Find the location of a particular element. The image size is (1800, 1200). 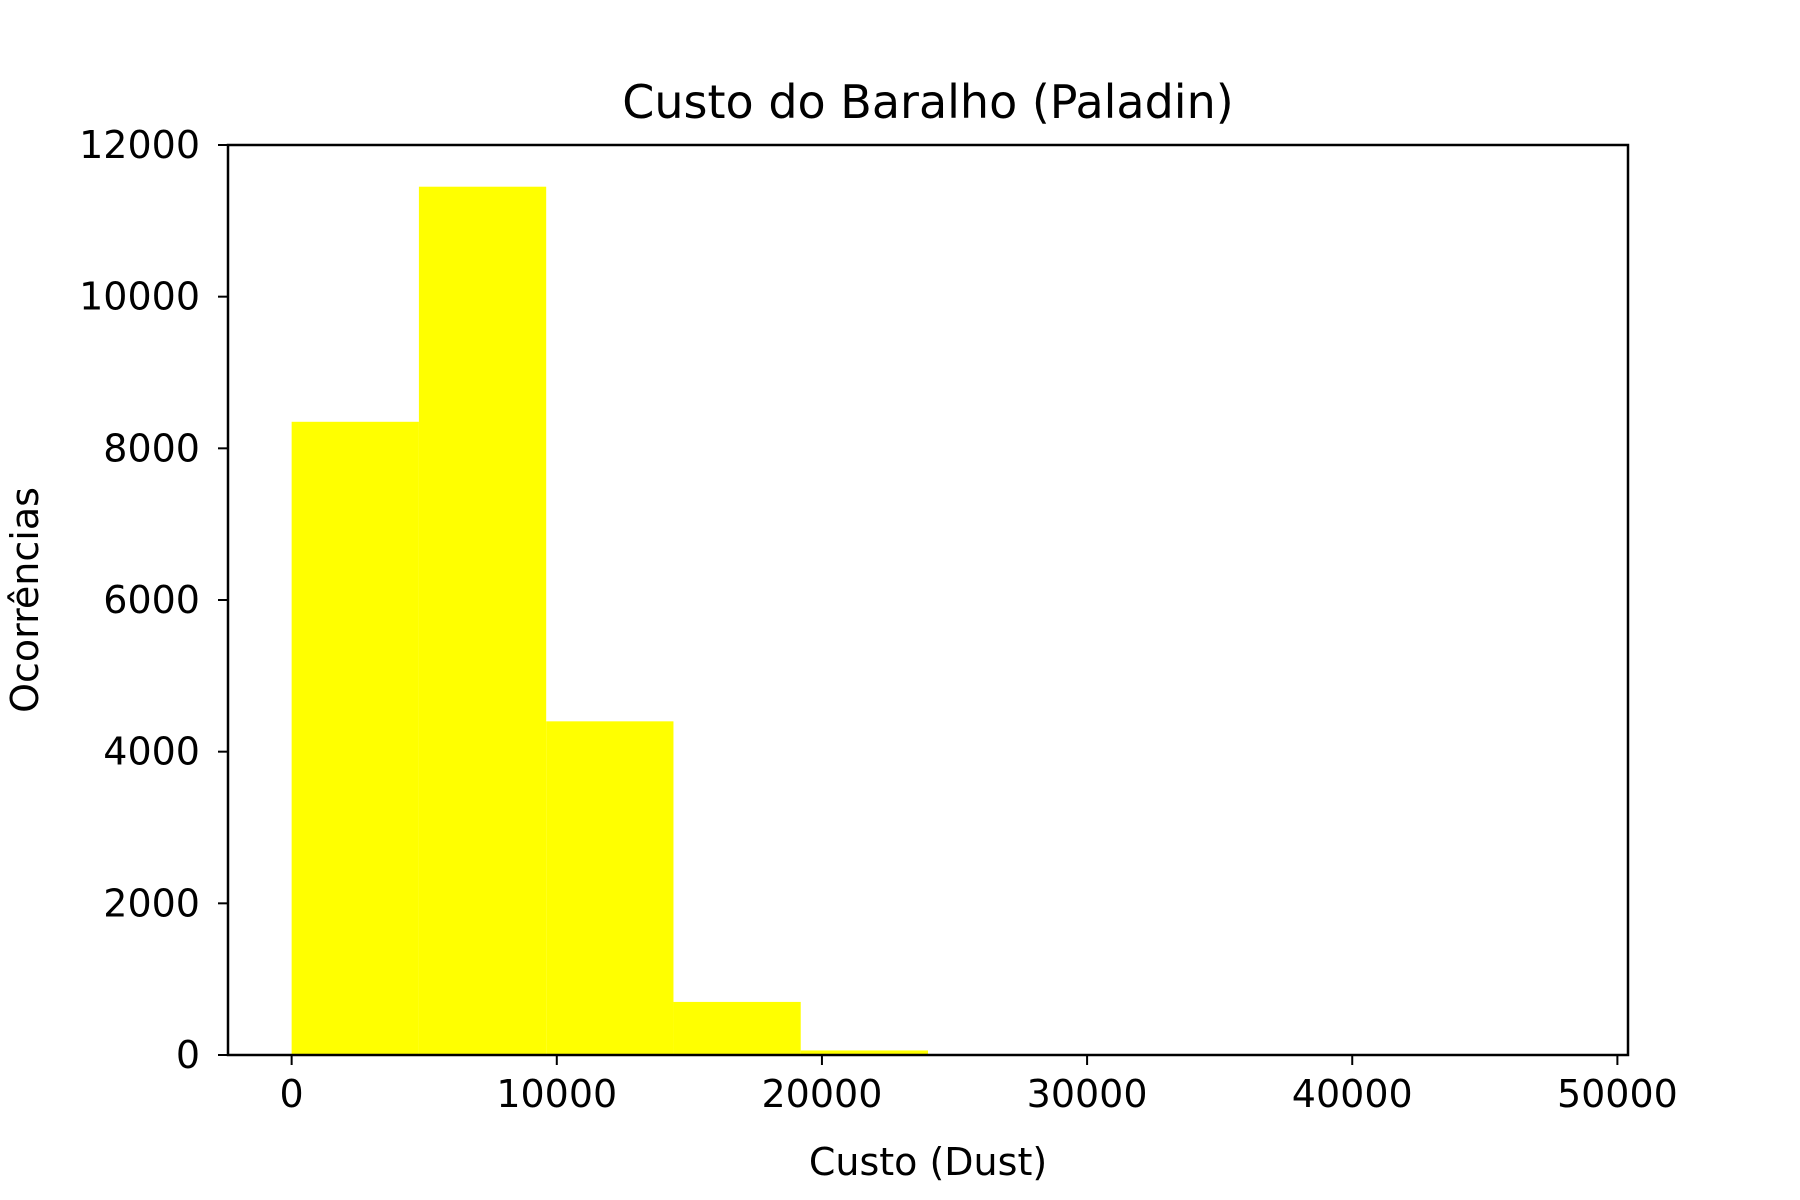

x-tick-label: 10000 is located at coordinates (556, 1094).